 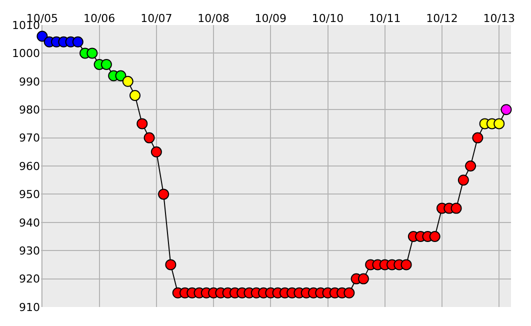 I want to click on x-tick-label: 10/09, so click(x=270, y=18).